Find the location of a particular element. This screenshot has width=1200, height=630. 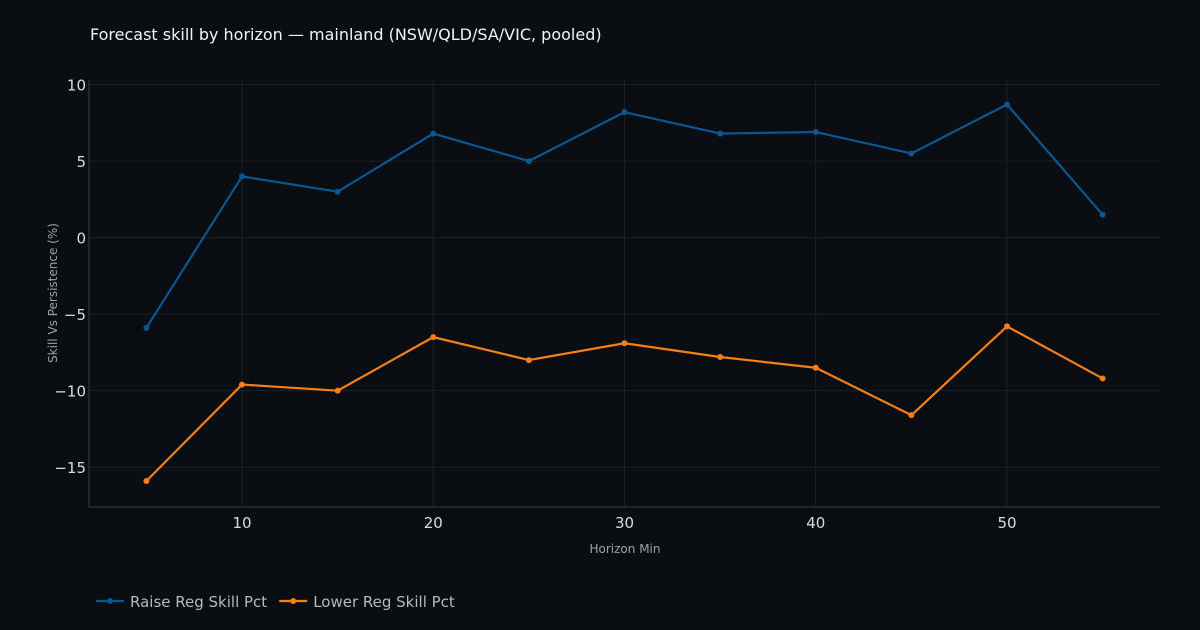

x-tick-label: 30 is located at coordinates (624, 523).